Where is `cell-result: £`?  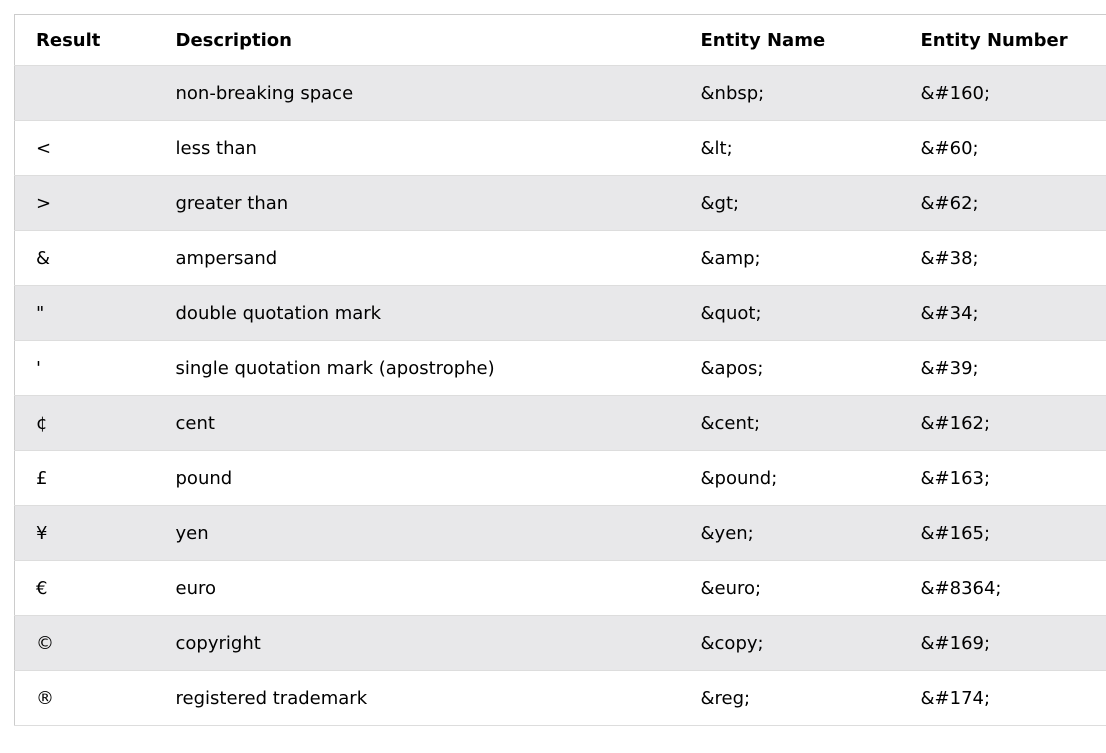
cell-result: £ is located at coordinates (84, 478).